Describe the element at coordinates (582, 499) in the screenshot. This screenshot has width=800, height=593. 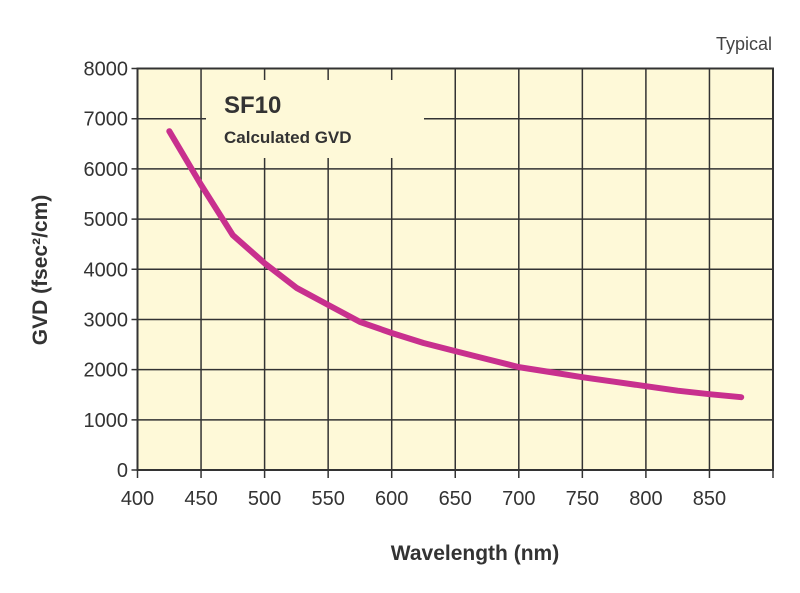
I see `x-tick-label: 750` at that location.